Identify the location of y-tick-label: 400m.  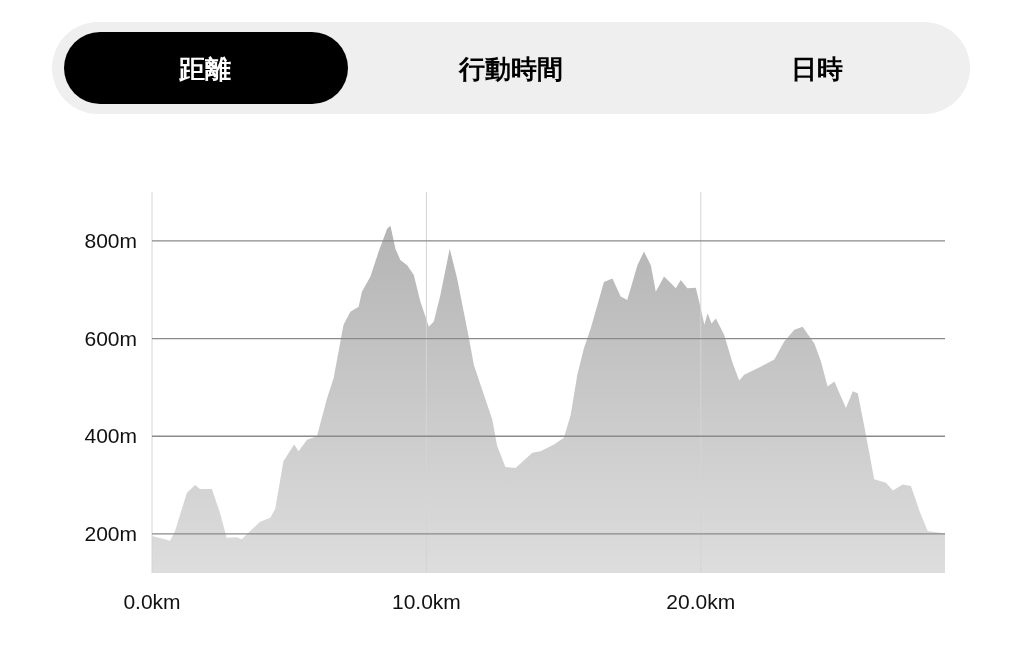
(110, 436).